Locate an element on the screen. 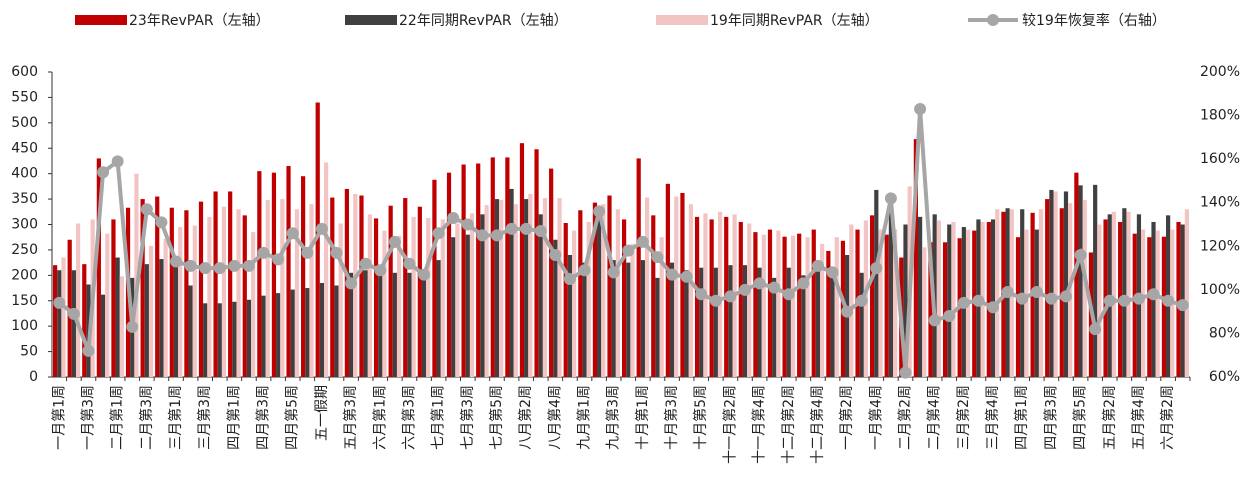  legend-label: 19年同期RevPAR（左轴） is located at coordinates (794, 21).